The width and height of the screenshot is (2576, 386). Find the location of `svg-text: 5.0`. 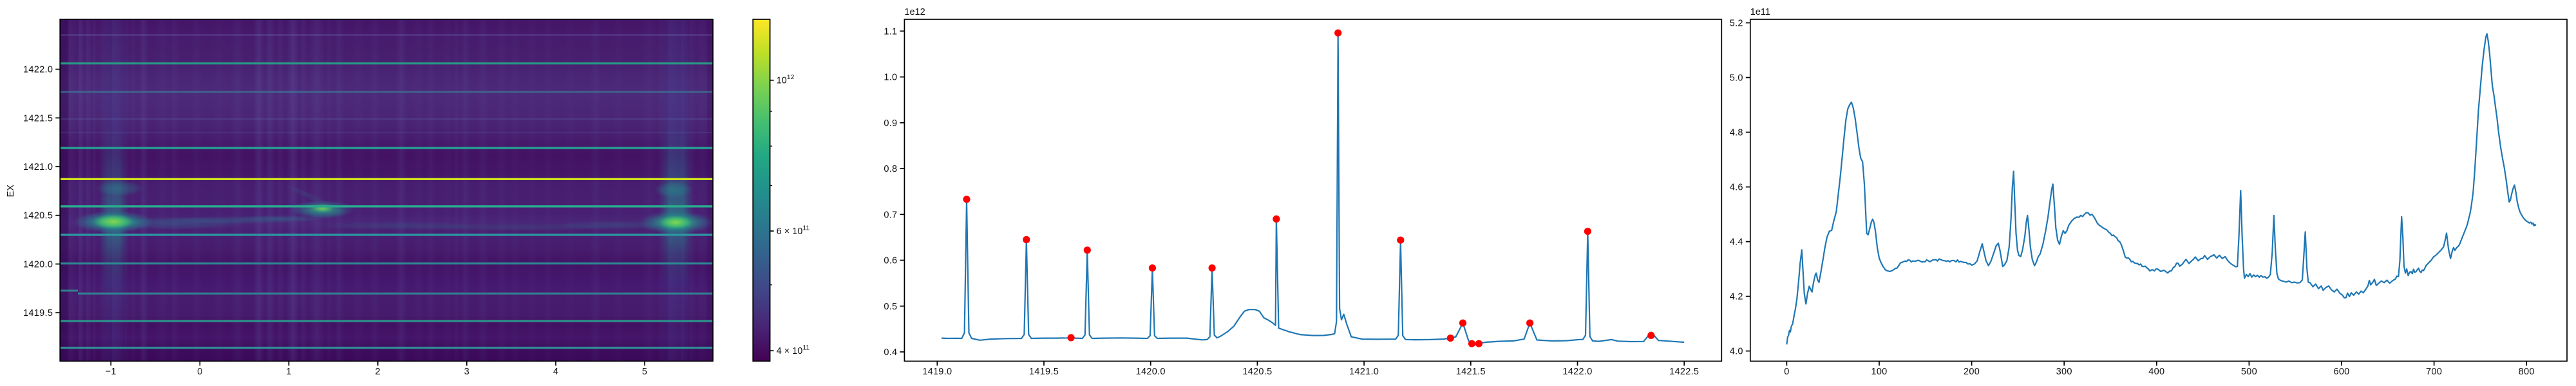

svg-text: 5.0 is located at coordinates (1737, 78).